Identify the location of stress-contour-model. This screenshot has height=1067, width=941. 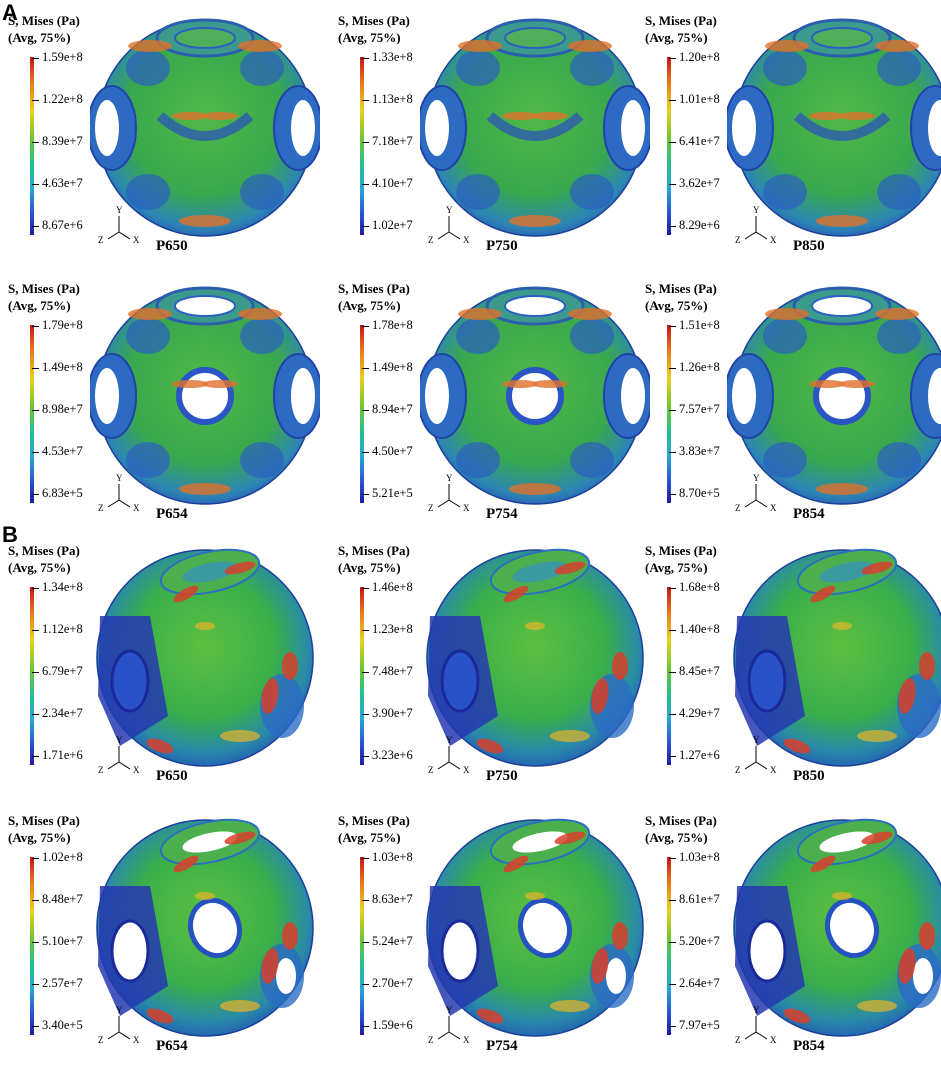
(205, 927).